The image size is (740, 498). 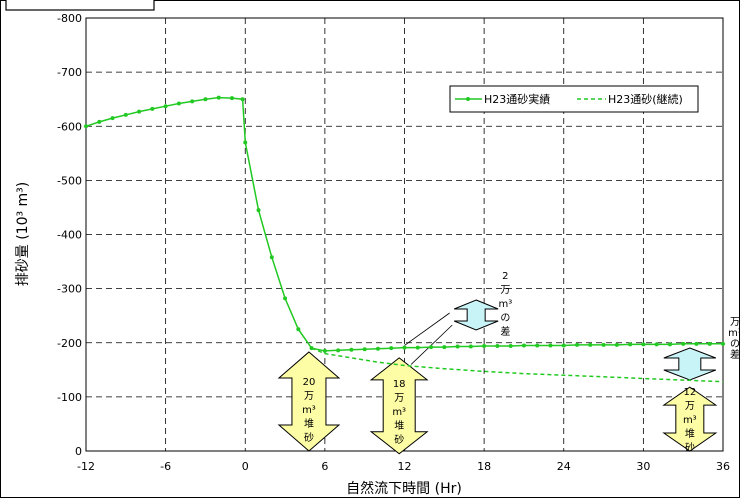 What do you see at coordinates (324, 466) in the screenshot?
I see `x-tick-label: 6` at bounding box center [324, 466].